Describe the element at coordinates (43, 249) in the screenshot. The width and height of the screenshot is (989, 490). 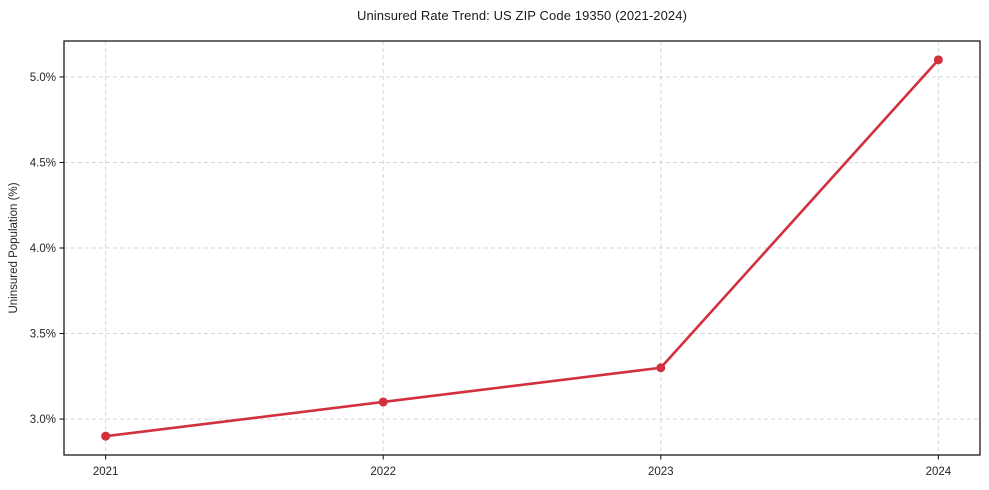
I see `y-tick-label: 4.0%` at that location.